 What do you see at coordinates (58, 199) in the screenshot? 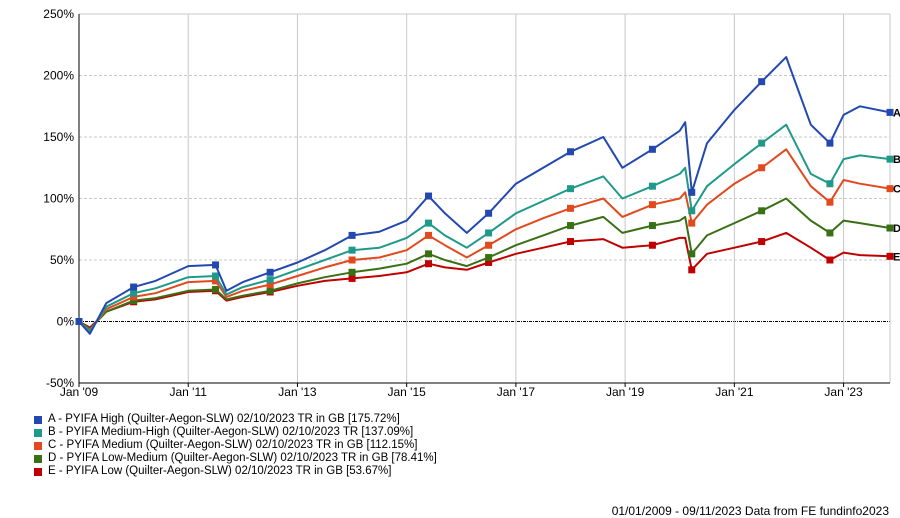
I see `y-tick-label: 100%` at bounding box center [58, 199].